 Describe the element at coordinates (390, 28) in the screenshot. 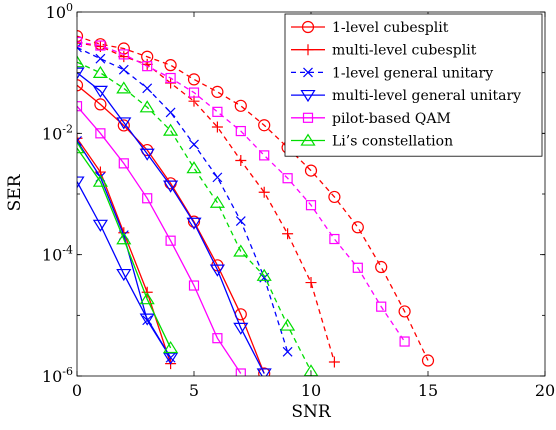

I see `legend-label: 1-level cubesplit` at that location.